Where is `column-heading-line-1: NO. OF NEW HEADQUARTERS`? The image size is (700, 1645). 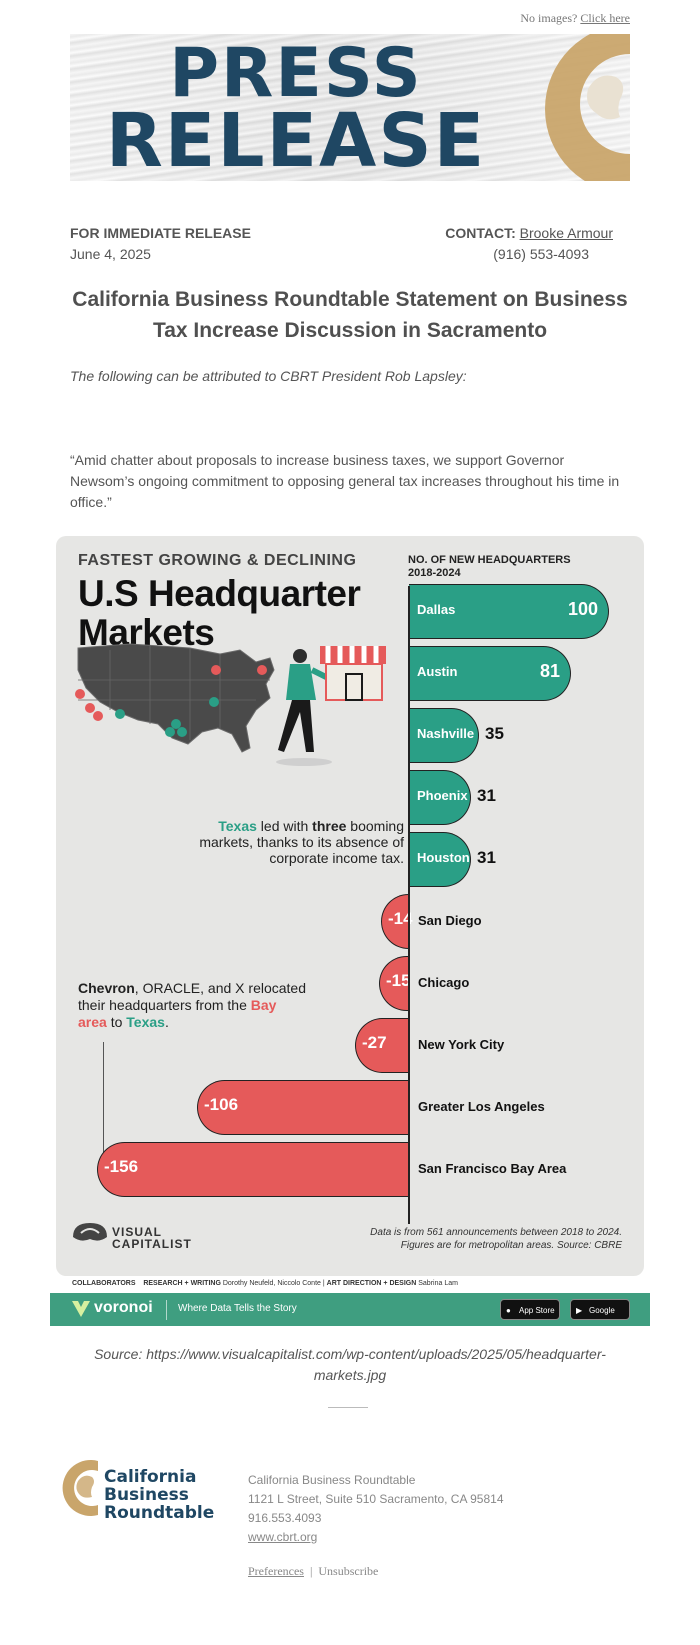
column-heading-line-1: NO. OF NEW HEADQUARTERS is located at coordinates (489, 560).